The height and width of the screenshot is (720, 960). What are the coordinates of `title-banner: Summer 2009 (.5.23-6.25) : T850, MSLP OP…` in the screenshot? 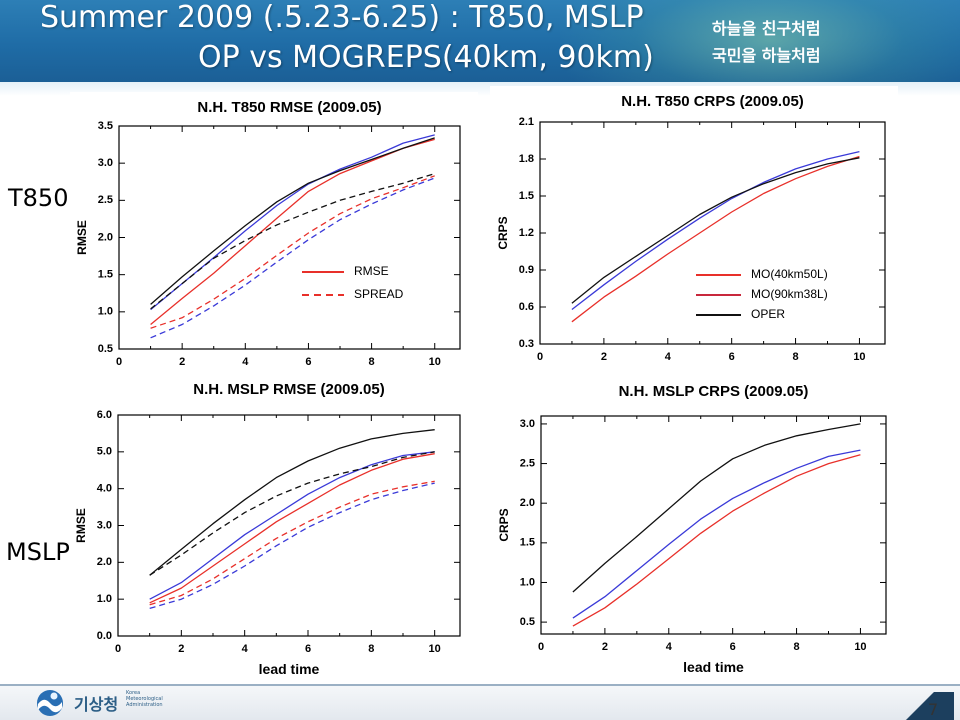 It's located at (480, 41).